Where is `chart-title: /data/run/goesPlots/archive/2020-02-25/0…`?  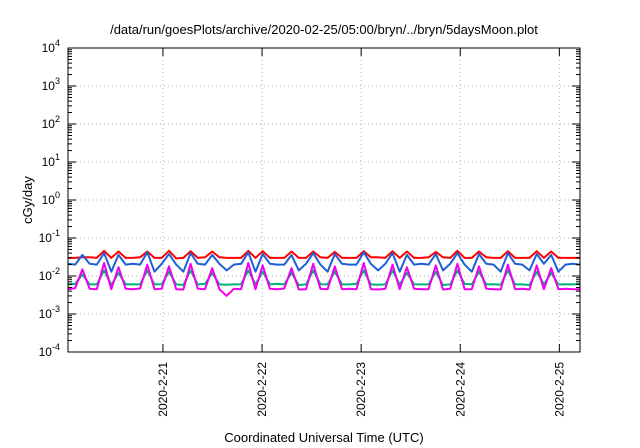
chart-title: /data/run/goesPlots/archive/2020-02-25/0… is located at coordinates (324, 29).